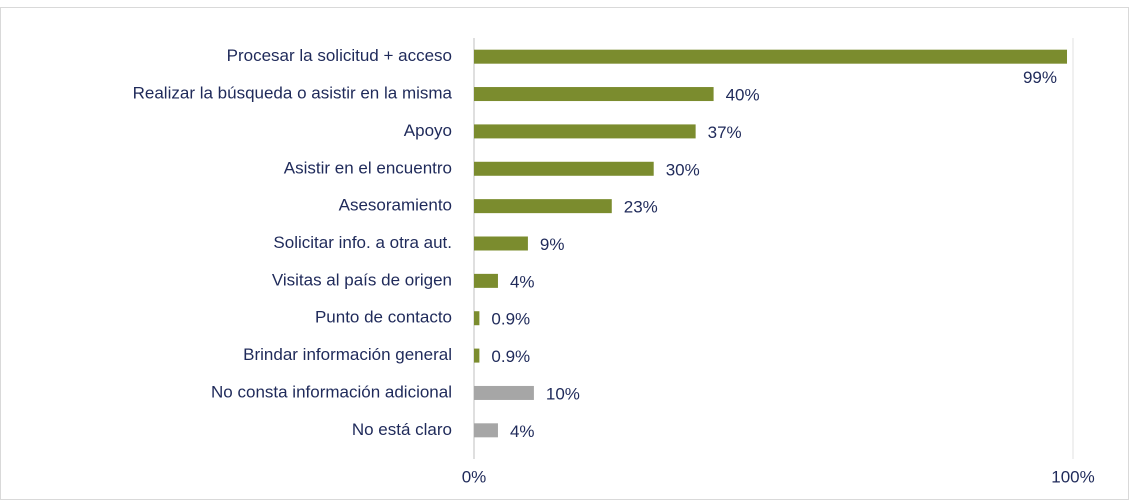  Describe the element at coordinates (552, 244) in the screenshot. I see `data-label: 9%` at that location.